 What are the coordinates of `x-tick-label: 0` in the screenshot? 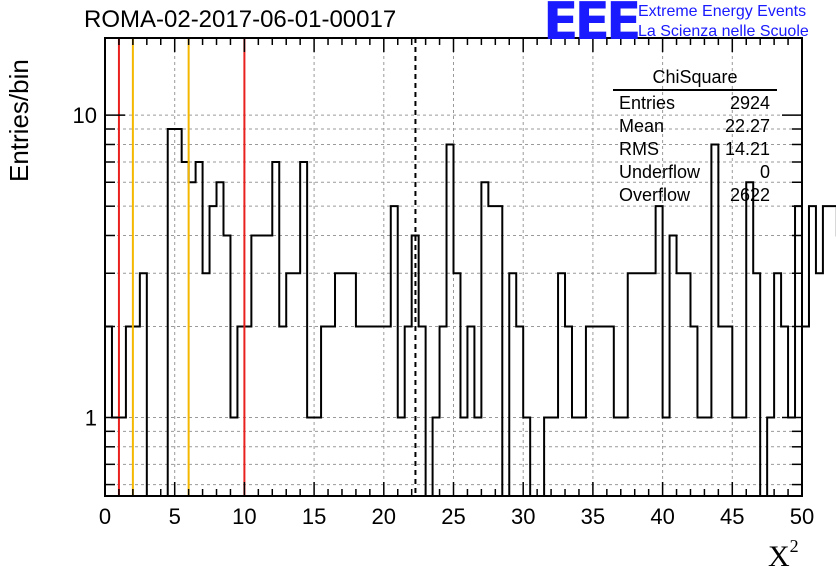 It's located at (105, 516).